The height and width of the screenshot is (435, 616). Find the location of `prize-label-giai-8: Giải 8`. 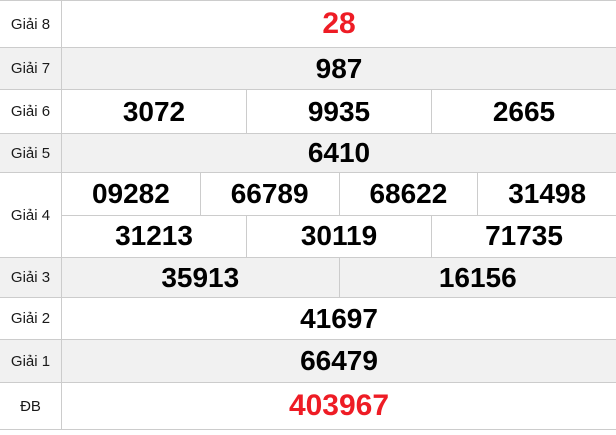

prize-label-giai-8: Giải 8 is located at coordinates (31, 24).